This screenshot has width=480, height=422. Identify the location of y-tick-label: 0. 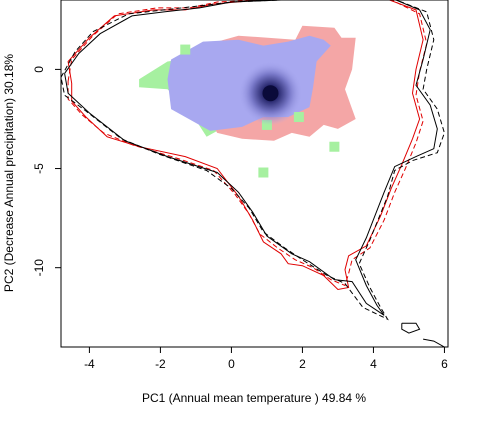
(39, 69).